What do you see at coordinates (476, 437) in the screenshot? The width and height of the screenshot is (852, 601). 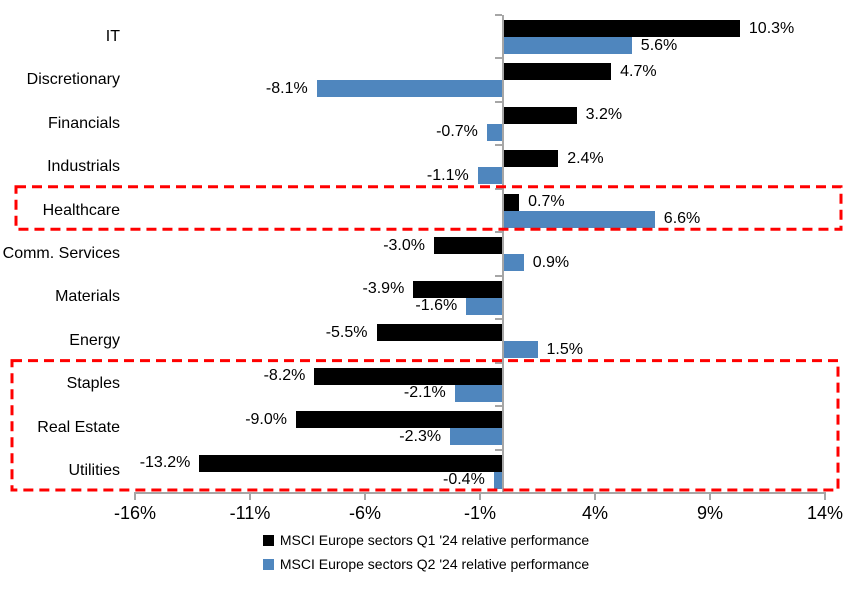 I see `bar-q2-real-estate` at bounding box center [476, 437].